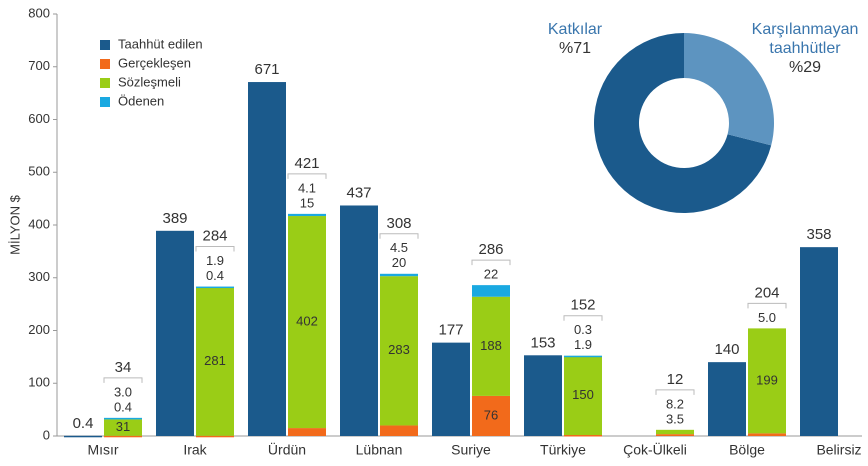  Describe the element at coordinates (46, 434) in the screenshot. I see `y-tick-label: 0` at that location.